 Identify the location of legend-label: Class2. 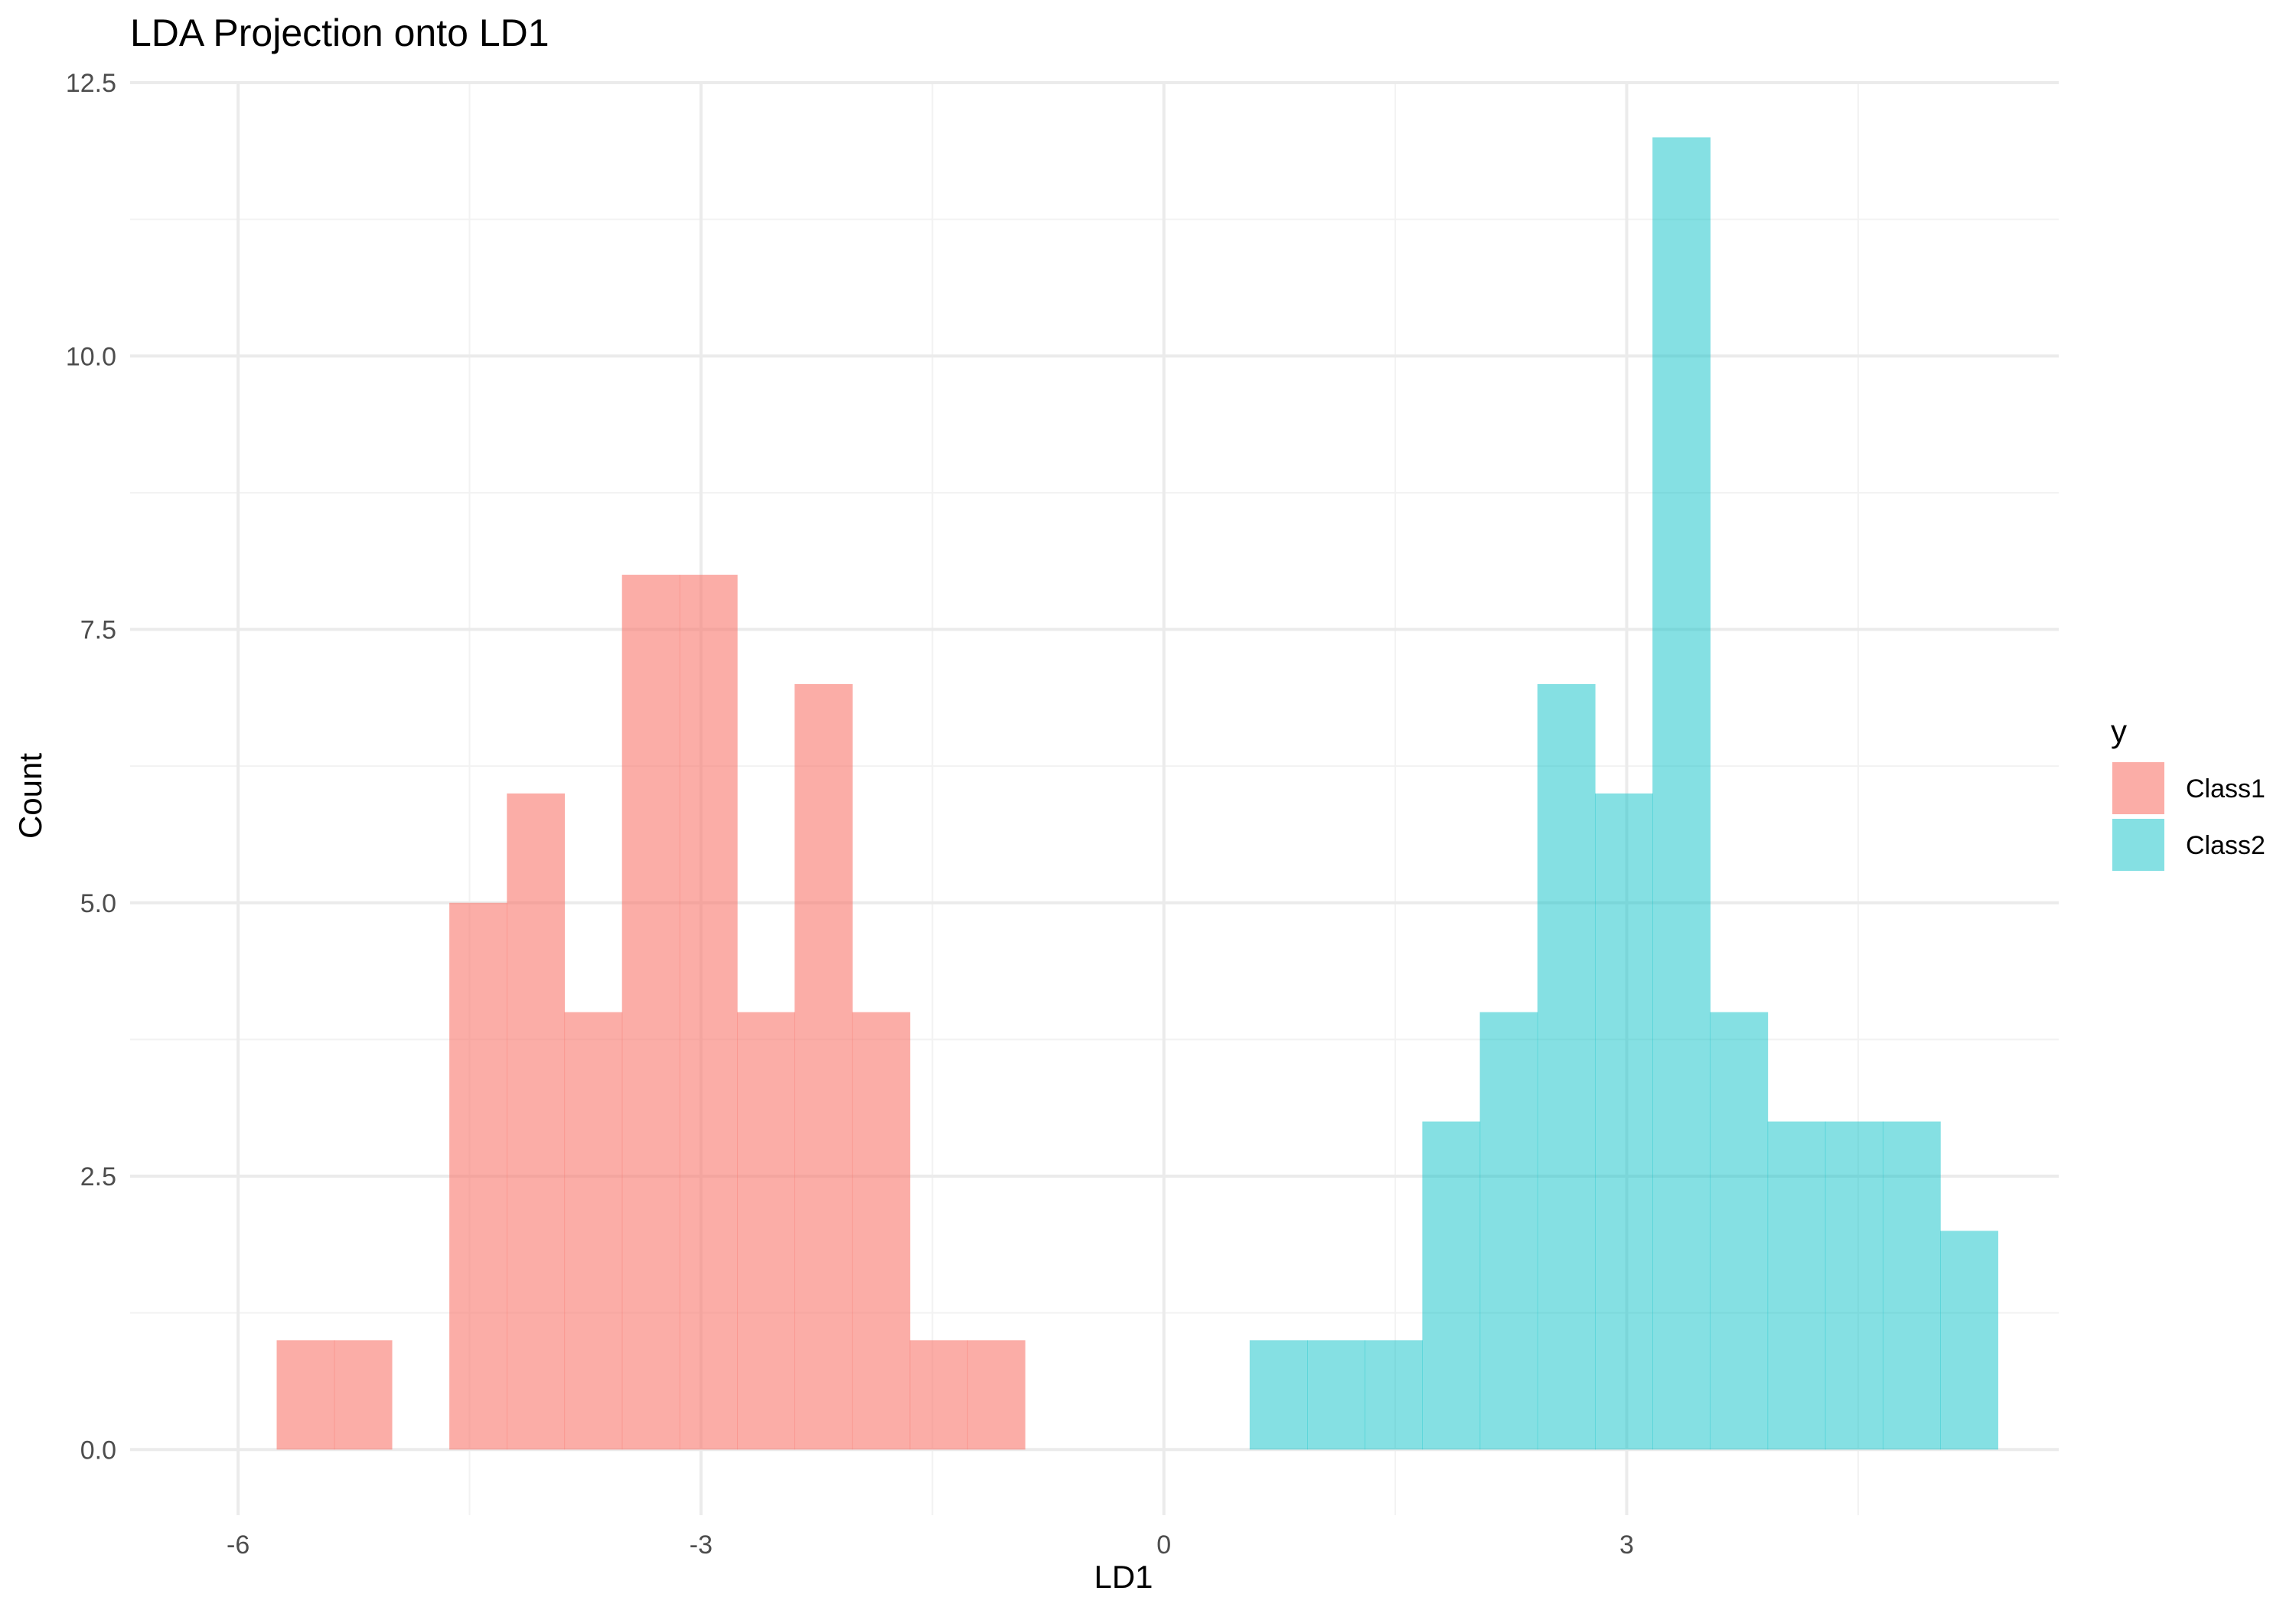
(2225, 846).